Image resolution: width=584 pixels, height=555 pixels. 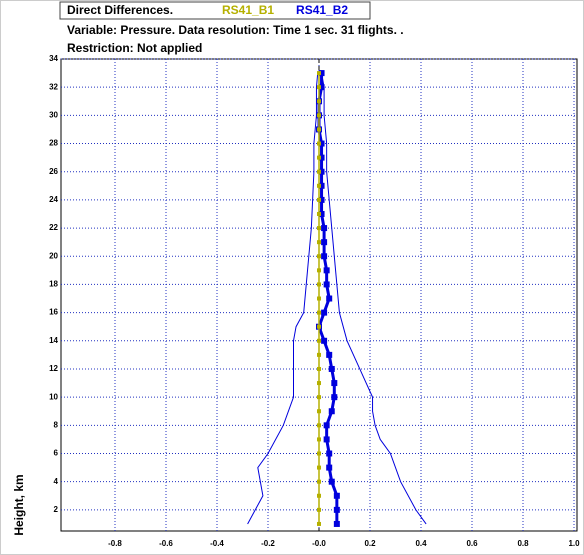 What do you see at coordinates (53, 284) in the screenshot?
I see `y-tick-label: 18` at bounding box center [53, 284].